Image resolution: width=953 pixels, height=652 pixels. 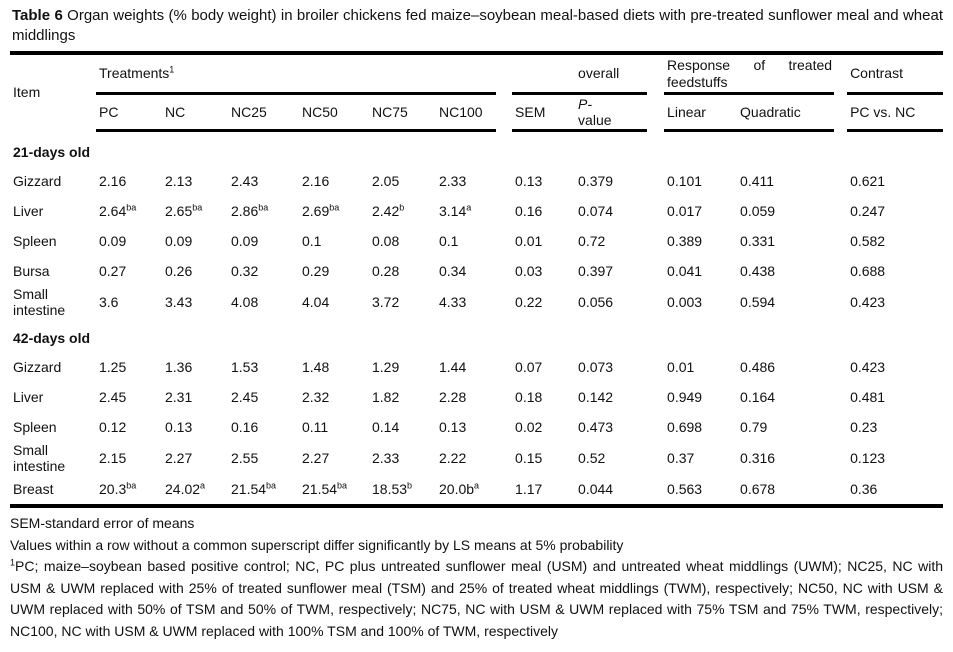 I want to click on cell-value: 0.34, so click(x=453, y=271).